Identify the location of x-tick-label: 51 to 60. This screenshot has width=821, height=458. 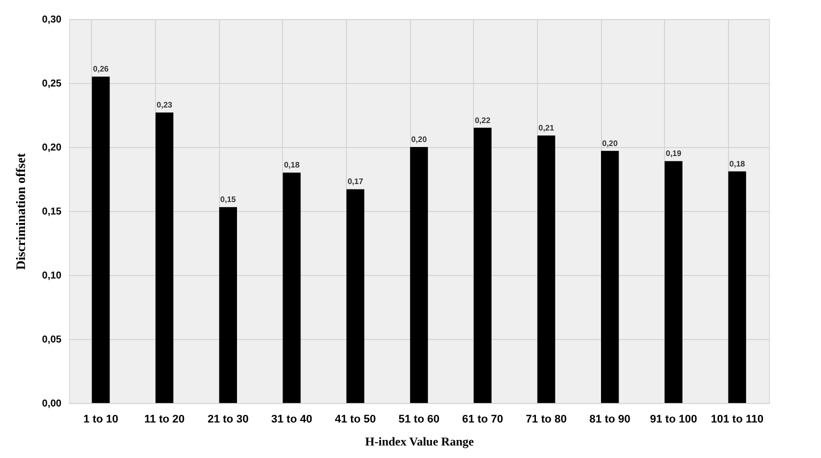
(419, 420).